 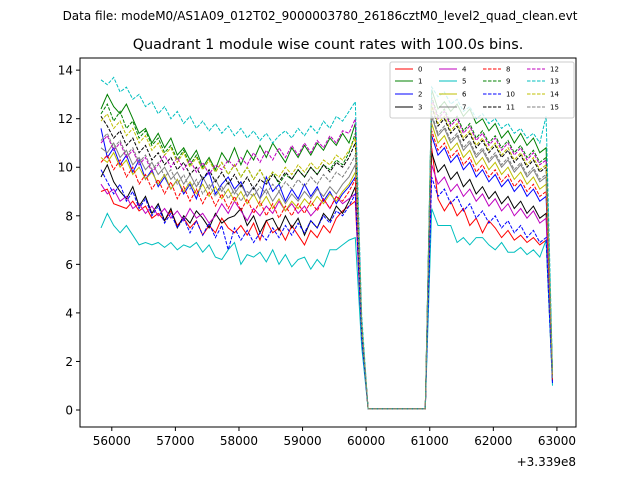 What do you see at coordinates (420, 108) in the screenshot?
I see `legend-label-3: 3` at bounding box center [420, 108].